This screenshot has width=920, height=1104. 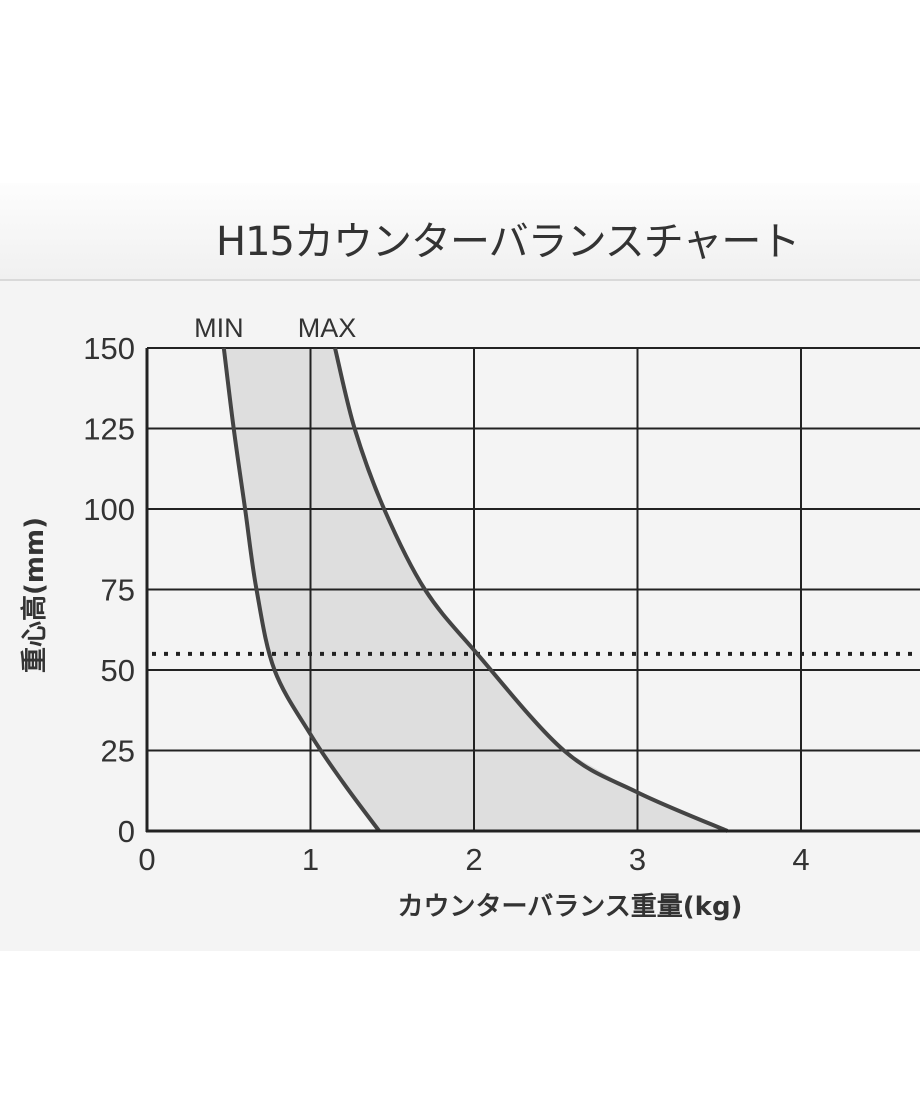 I want to click on y-tick-label: 75, so click(x=118, y=590).